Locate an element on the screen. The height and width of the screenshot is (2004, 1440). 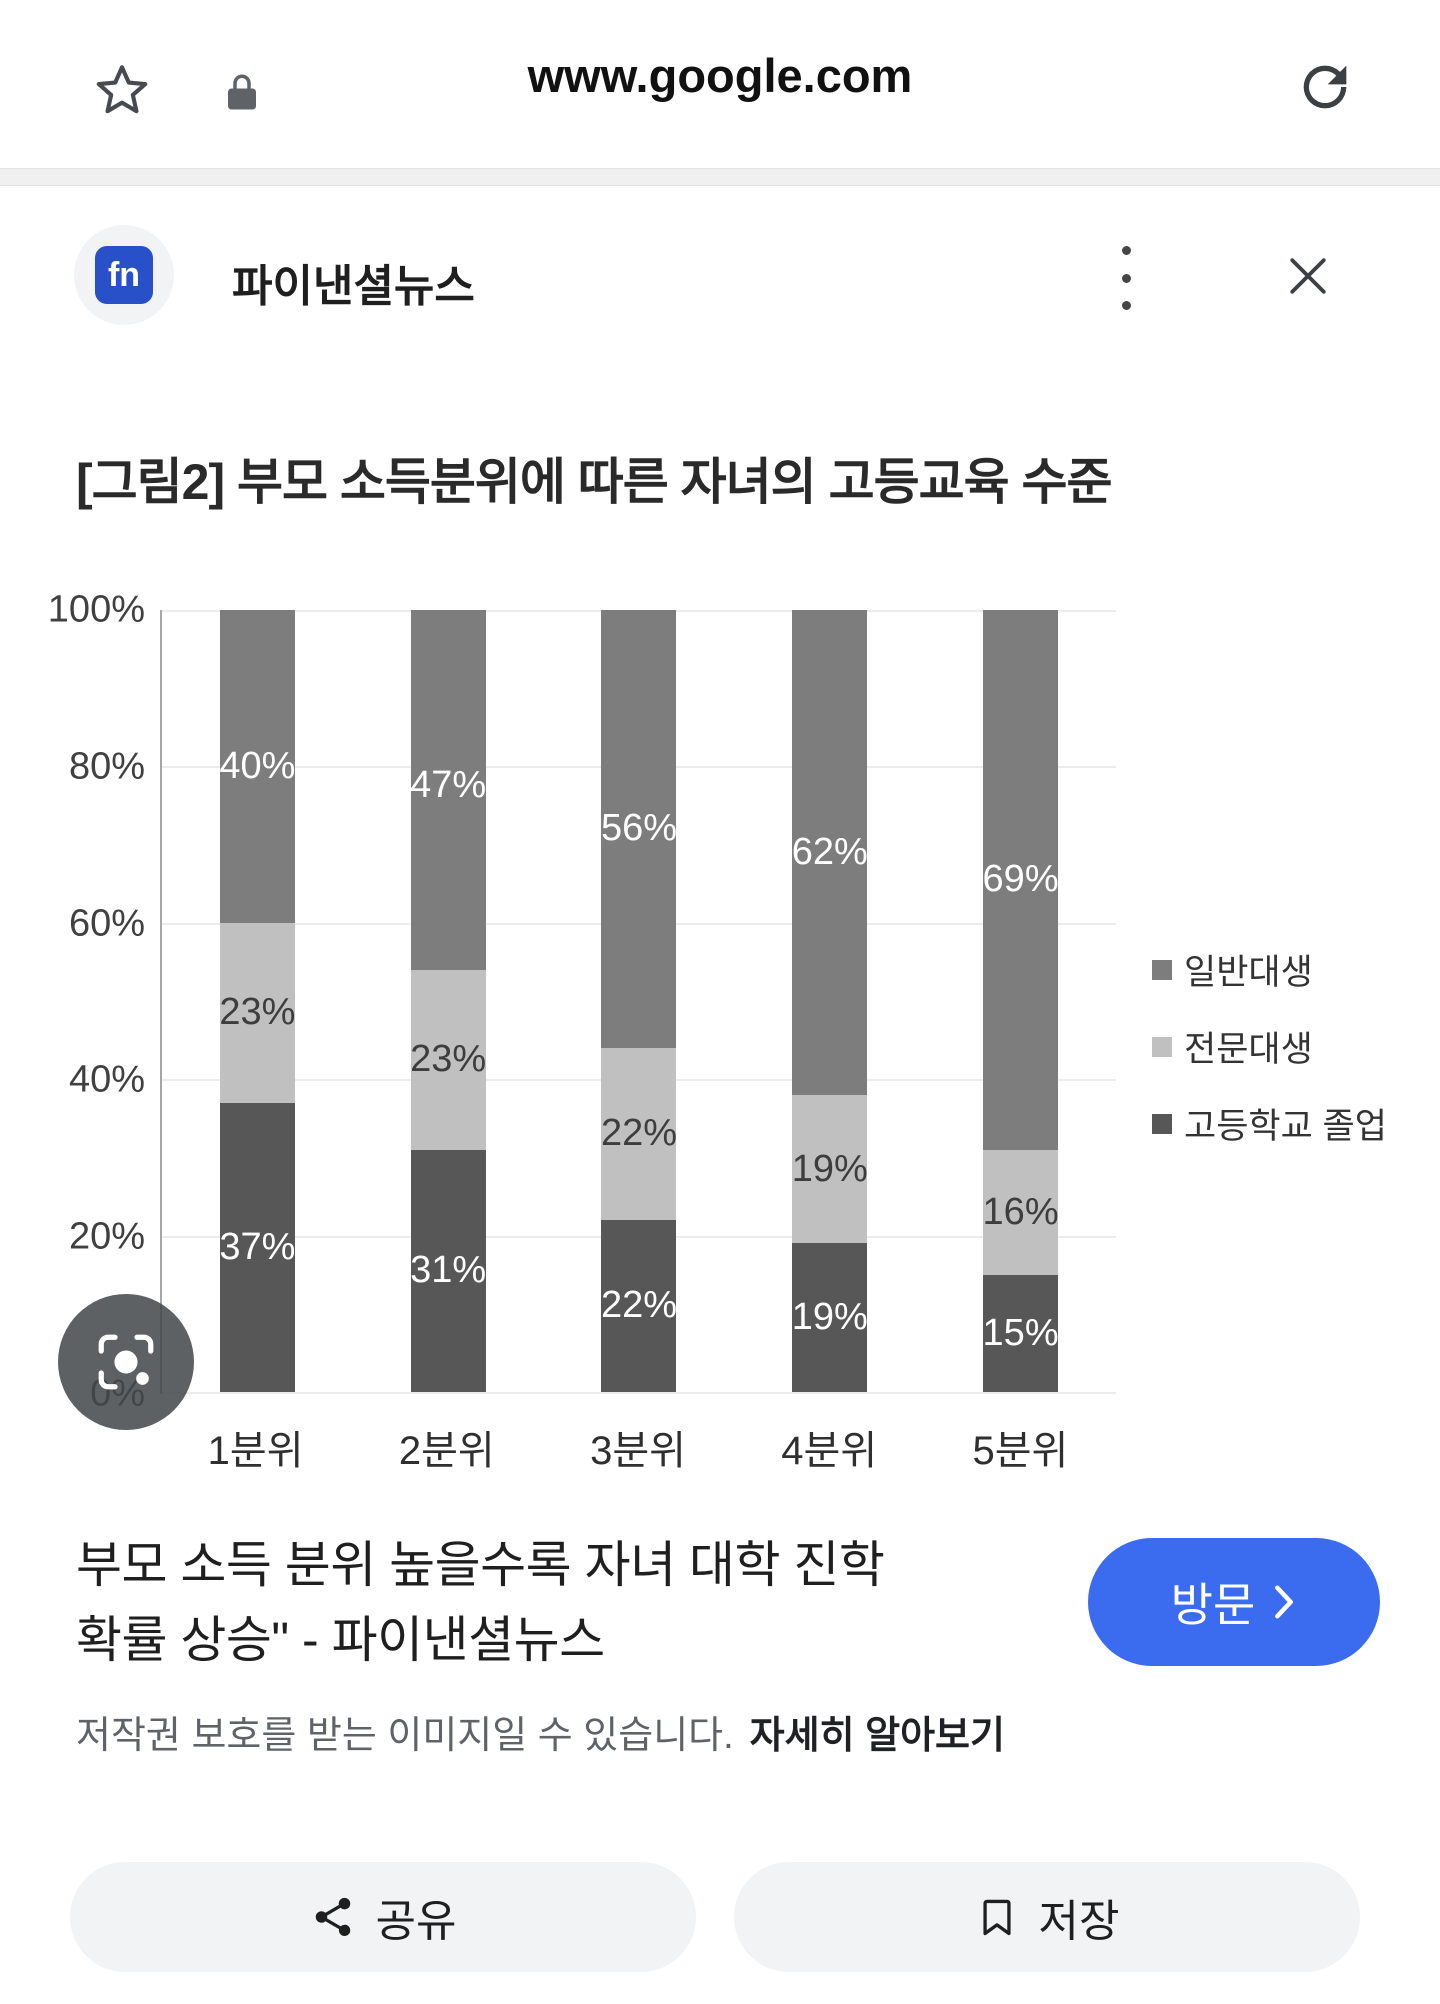
x-axis-label: 2분위 is located at coordinates (446, 1451).